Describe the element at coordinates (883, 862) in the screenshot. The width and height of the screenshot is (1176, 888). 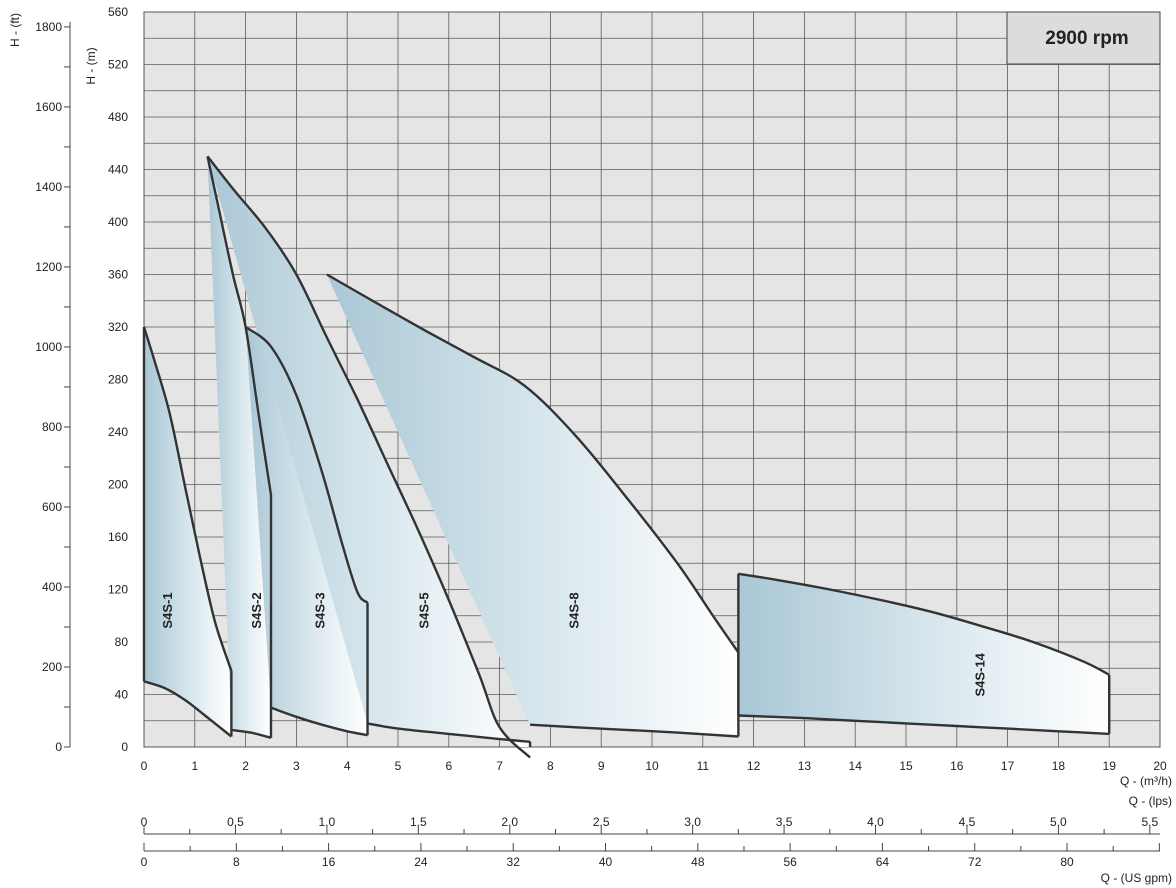
I see `gpm-tick-label: 64` at that location.